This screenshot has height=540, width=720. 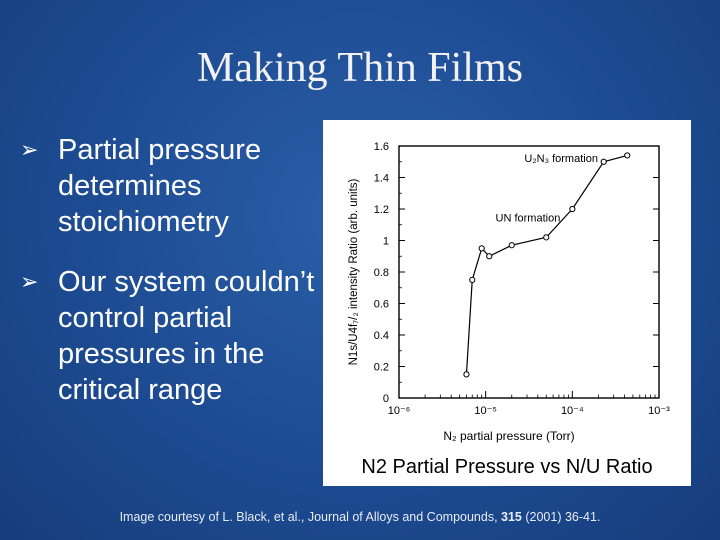 I want to click on x-tick-label: 10⁻³, so click(x=659, y=411).